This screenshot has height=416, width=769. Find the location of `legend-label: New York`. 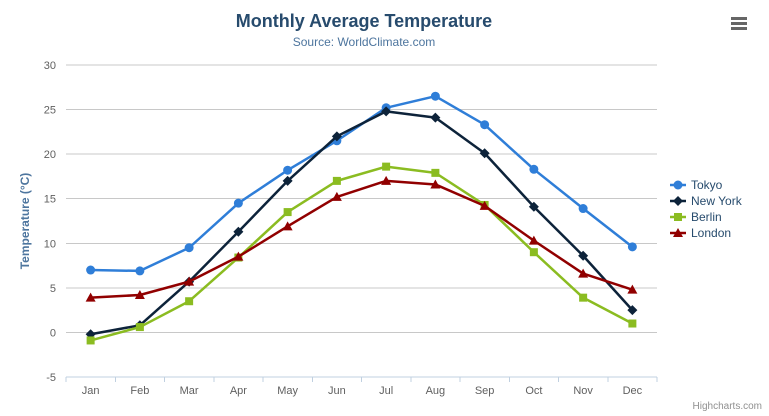

legend-label: New York is located at coordinates (716, 201).